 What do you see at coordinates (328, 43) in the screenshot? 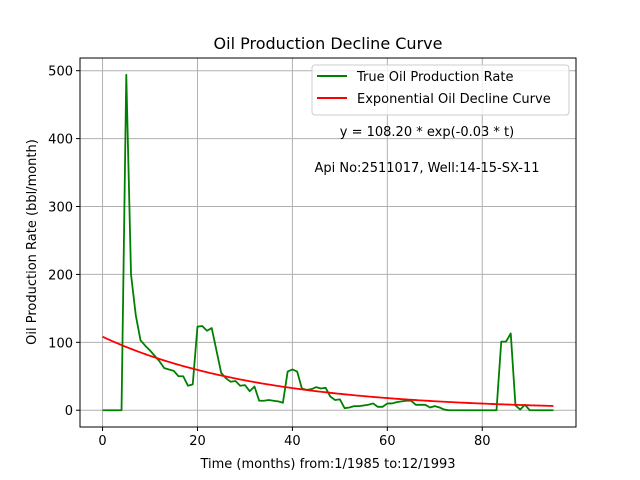
I see `chart-title: Oil Production Decline Curve` at bounding box center [328, 43].